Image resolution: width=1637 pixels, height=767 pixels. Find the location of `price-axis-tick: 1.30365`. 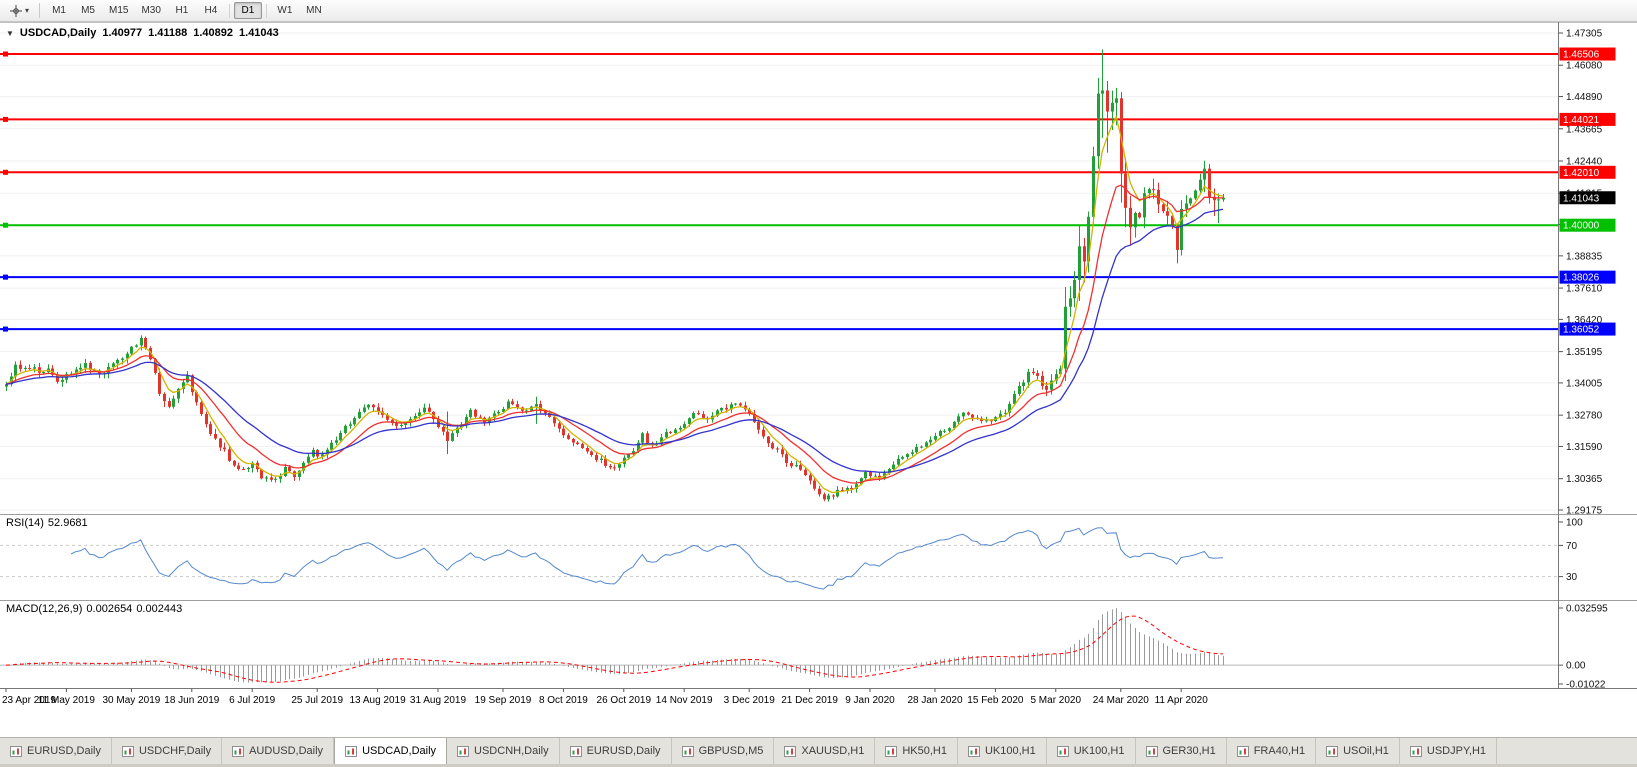

price-axis-tick: 1.30365 is located at coordinates (1584, 479).